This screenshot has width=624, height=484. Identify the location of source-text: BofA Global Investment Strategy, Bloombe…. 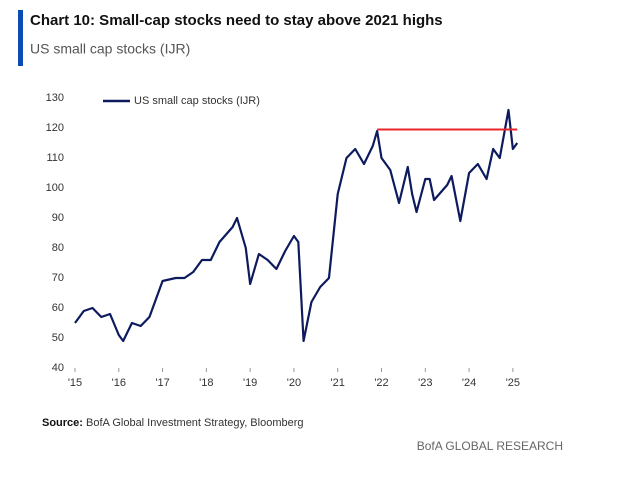
(194, 423).